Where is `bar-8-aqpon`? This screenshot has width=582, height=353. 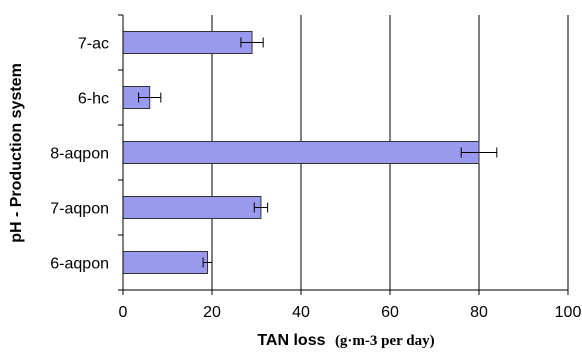 bar-8-aqpon is located at coordinates (301, 152).